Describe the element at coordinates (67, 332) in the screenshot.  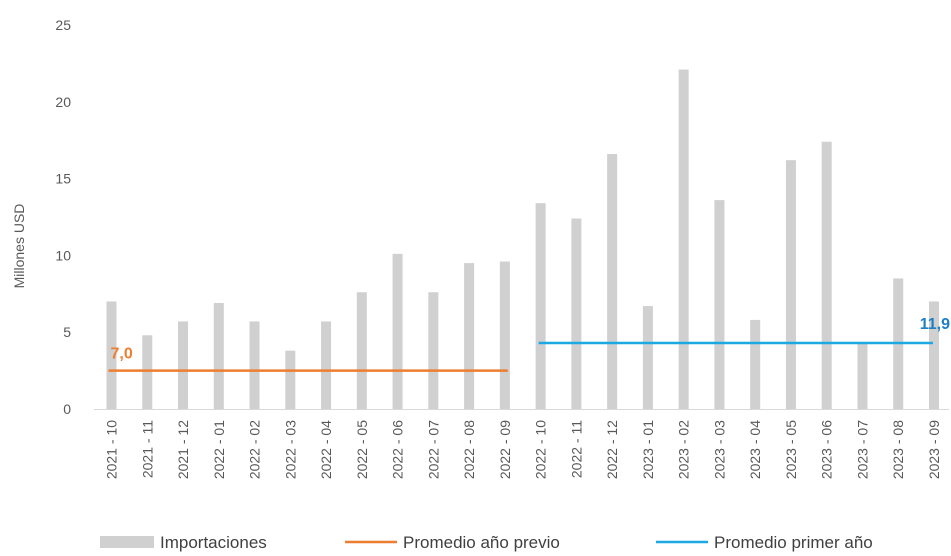
I see `y-tick-label: 5` at that location.